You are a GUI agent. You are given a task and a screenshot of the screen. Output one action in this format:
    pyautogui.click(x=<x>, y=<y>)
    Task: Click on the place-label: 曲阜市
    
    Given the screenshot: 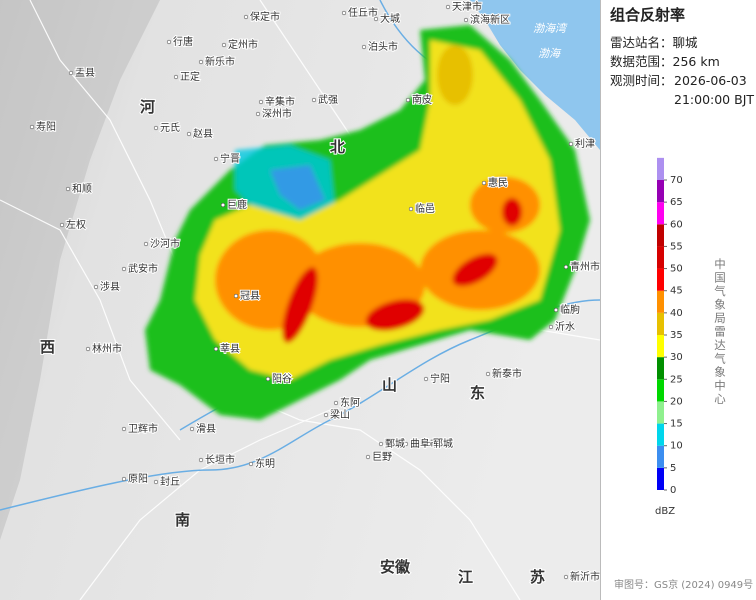 What is the action you would take?
    pyautogui.click(x=425, y=443)
    